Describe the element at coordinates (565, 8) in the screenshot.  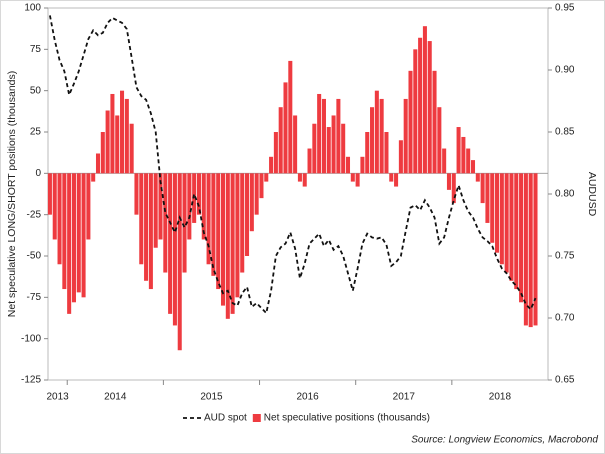
I see `y2-tick-label: 0.95` at that location.